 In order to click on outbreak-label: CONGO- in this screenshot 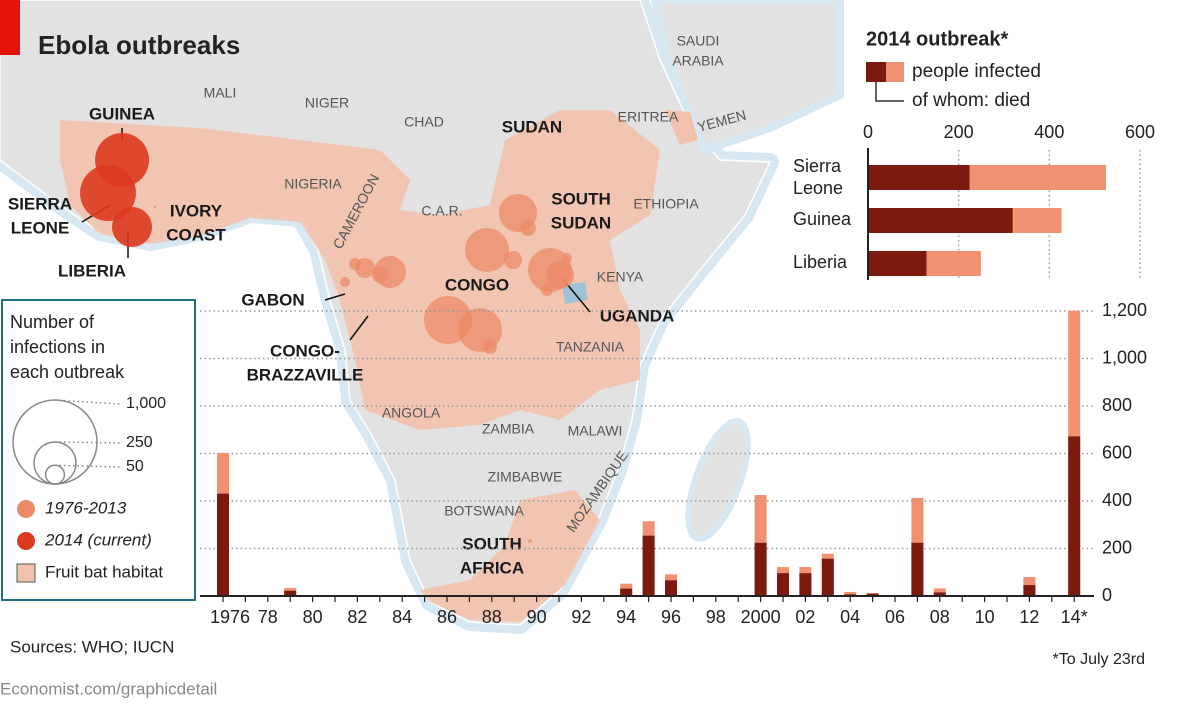, I will do `click(305, 350)`.